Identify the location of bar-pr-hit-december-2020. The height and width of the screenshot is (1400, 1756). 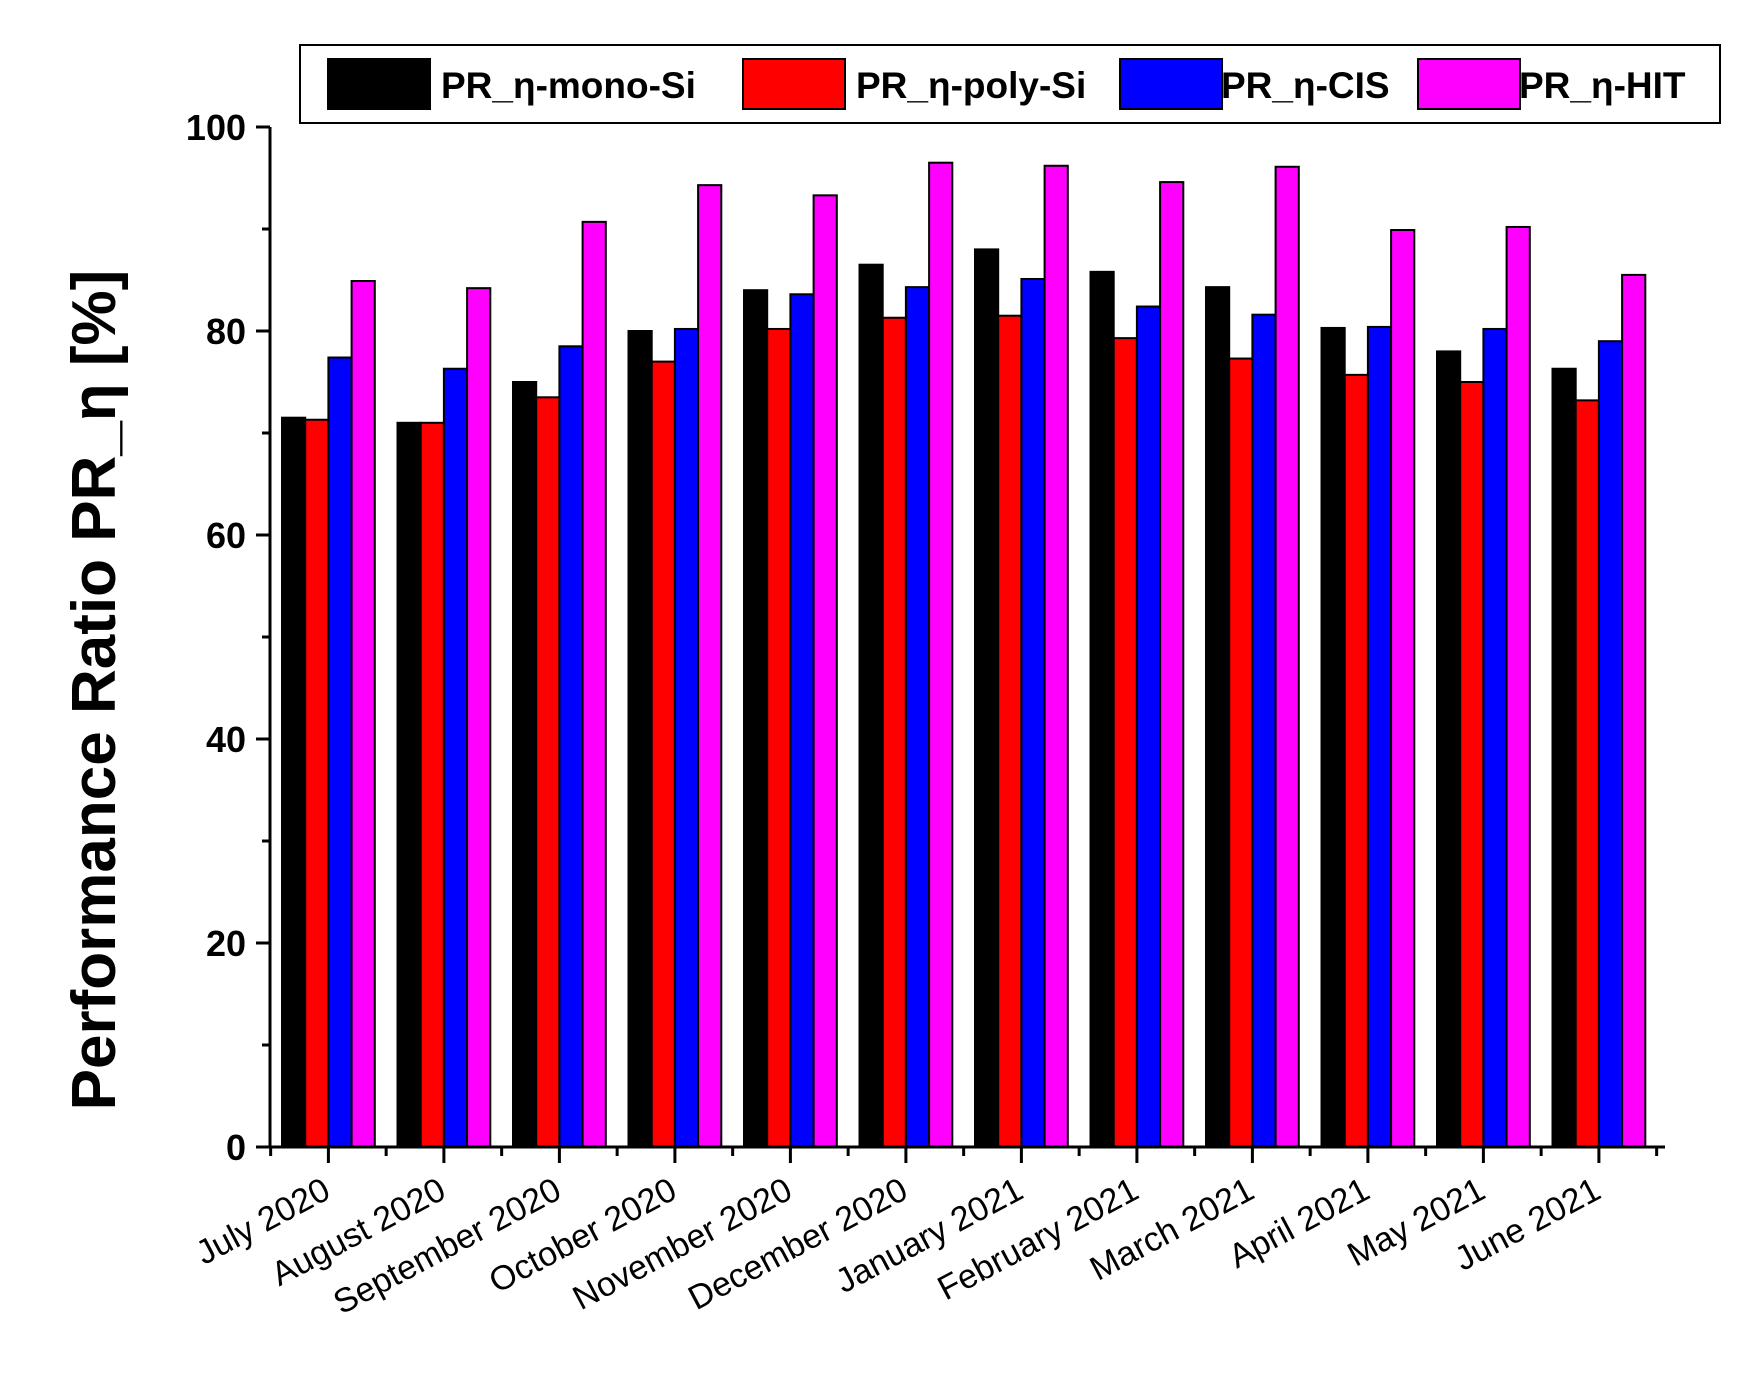
(941, 654).